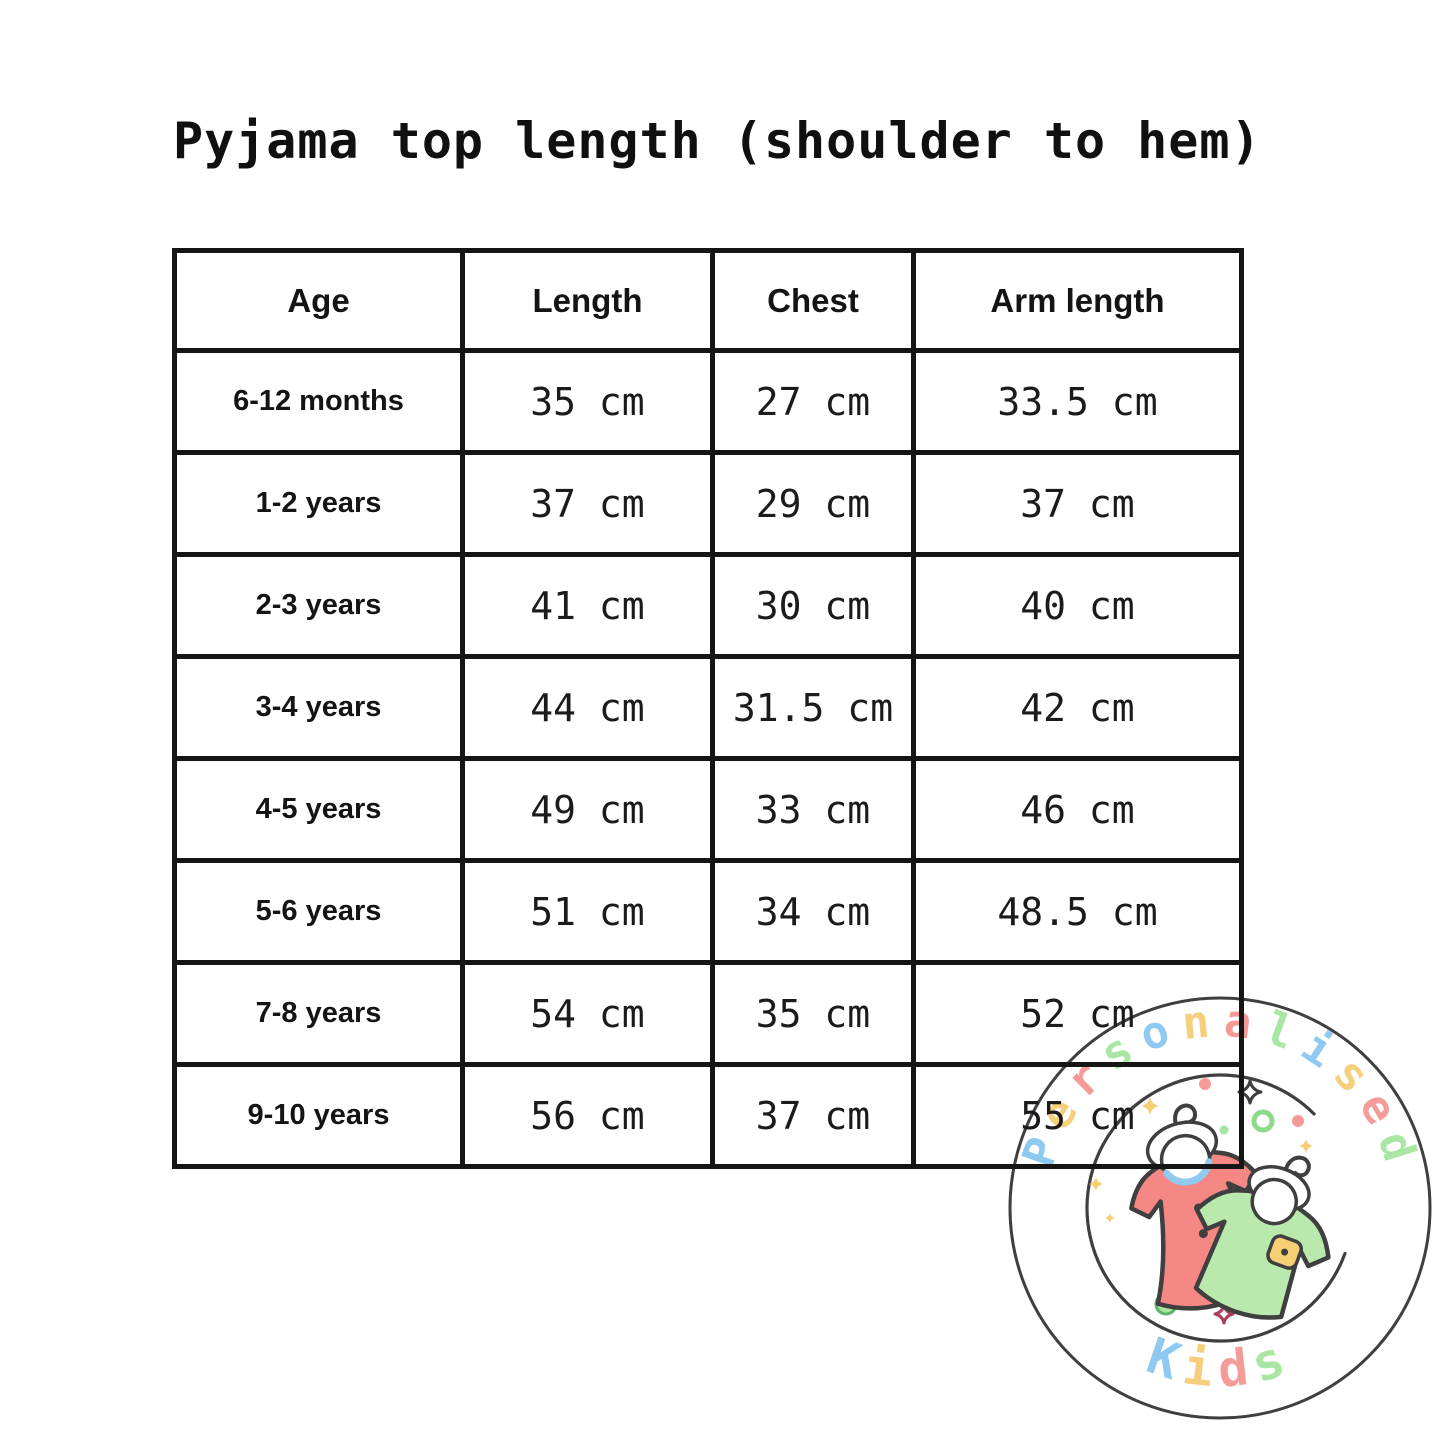  Describe the element at coordinates (318, 503) in the screenshot. I see `age-cell: 1-2 years` at that location.